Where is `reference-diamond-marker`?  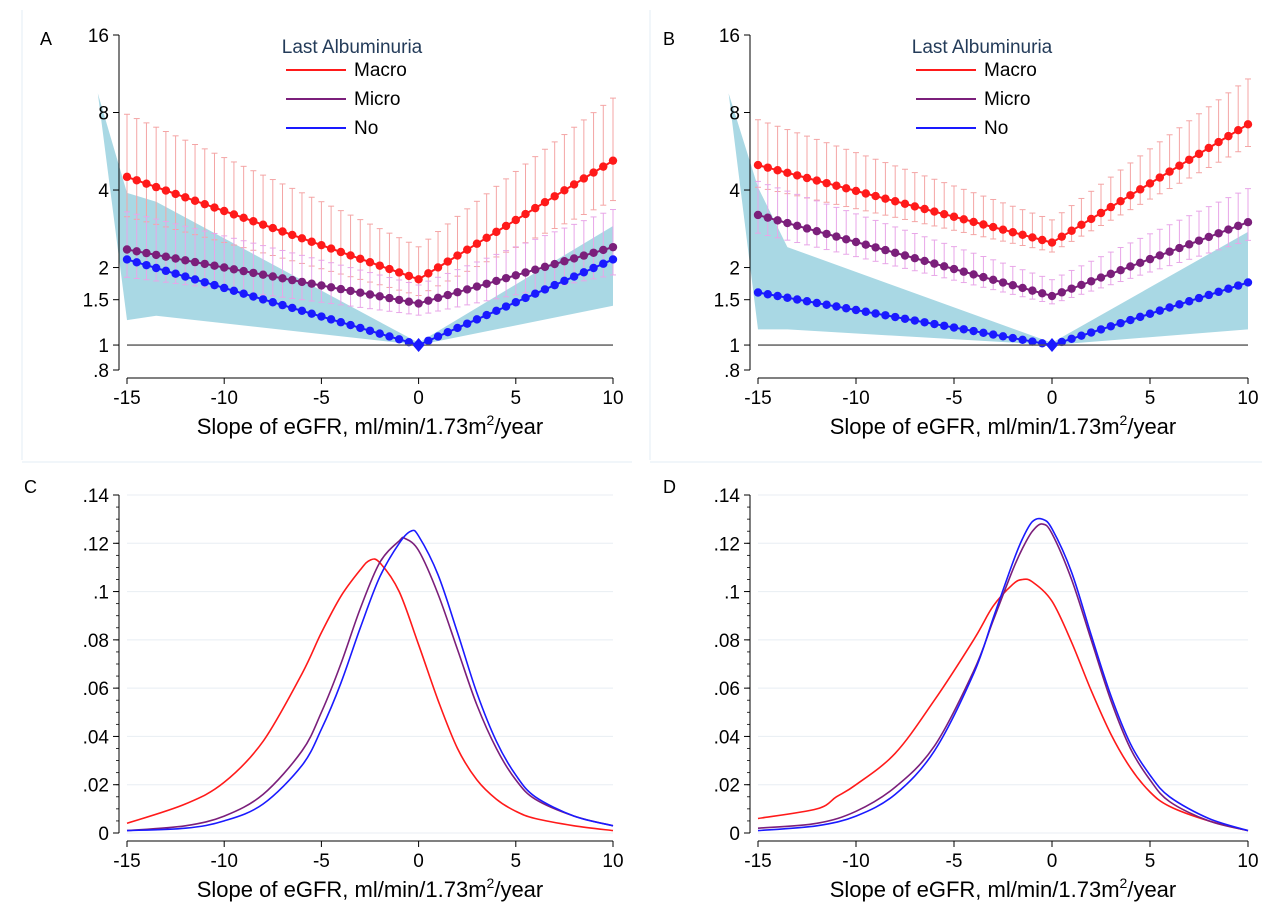 reference-diamond-marker is located at coordinates (1052, 345).